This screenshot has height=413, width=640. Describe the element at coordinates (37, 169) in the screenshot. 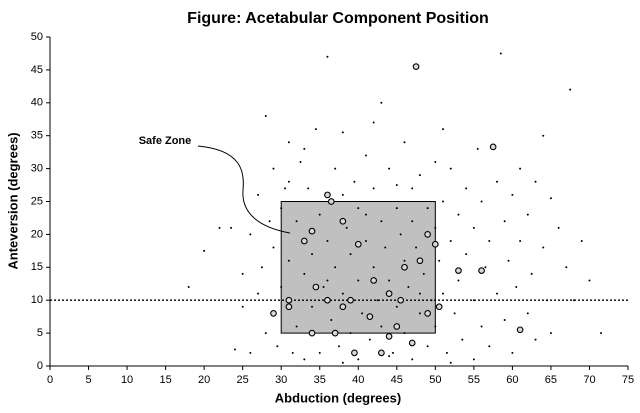

I see `y-tick-label: 30` at that location.